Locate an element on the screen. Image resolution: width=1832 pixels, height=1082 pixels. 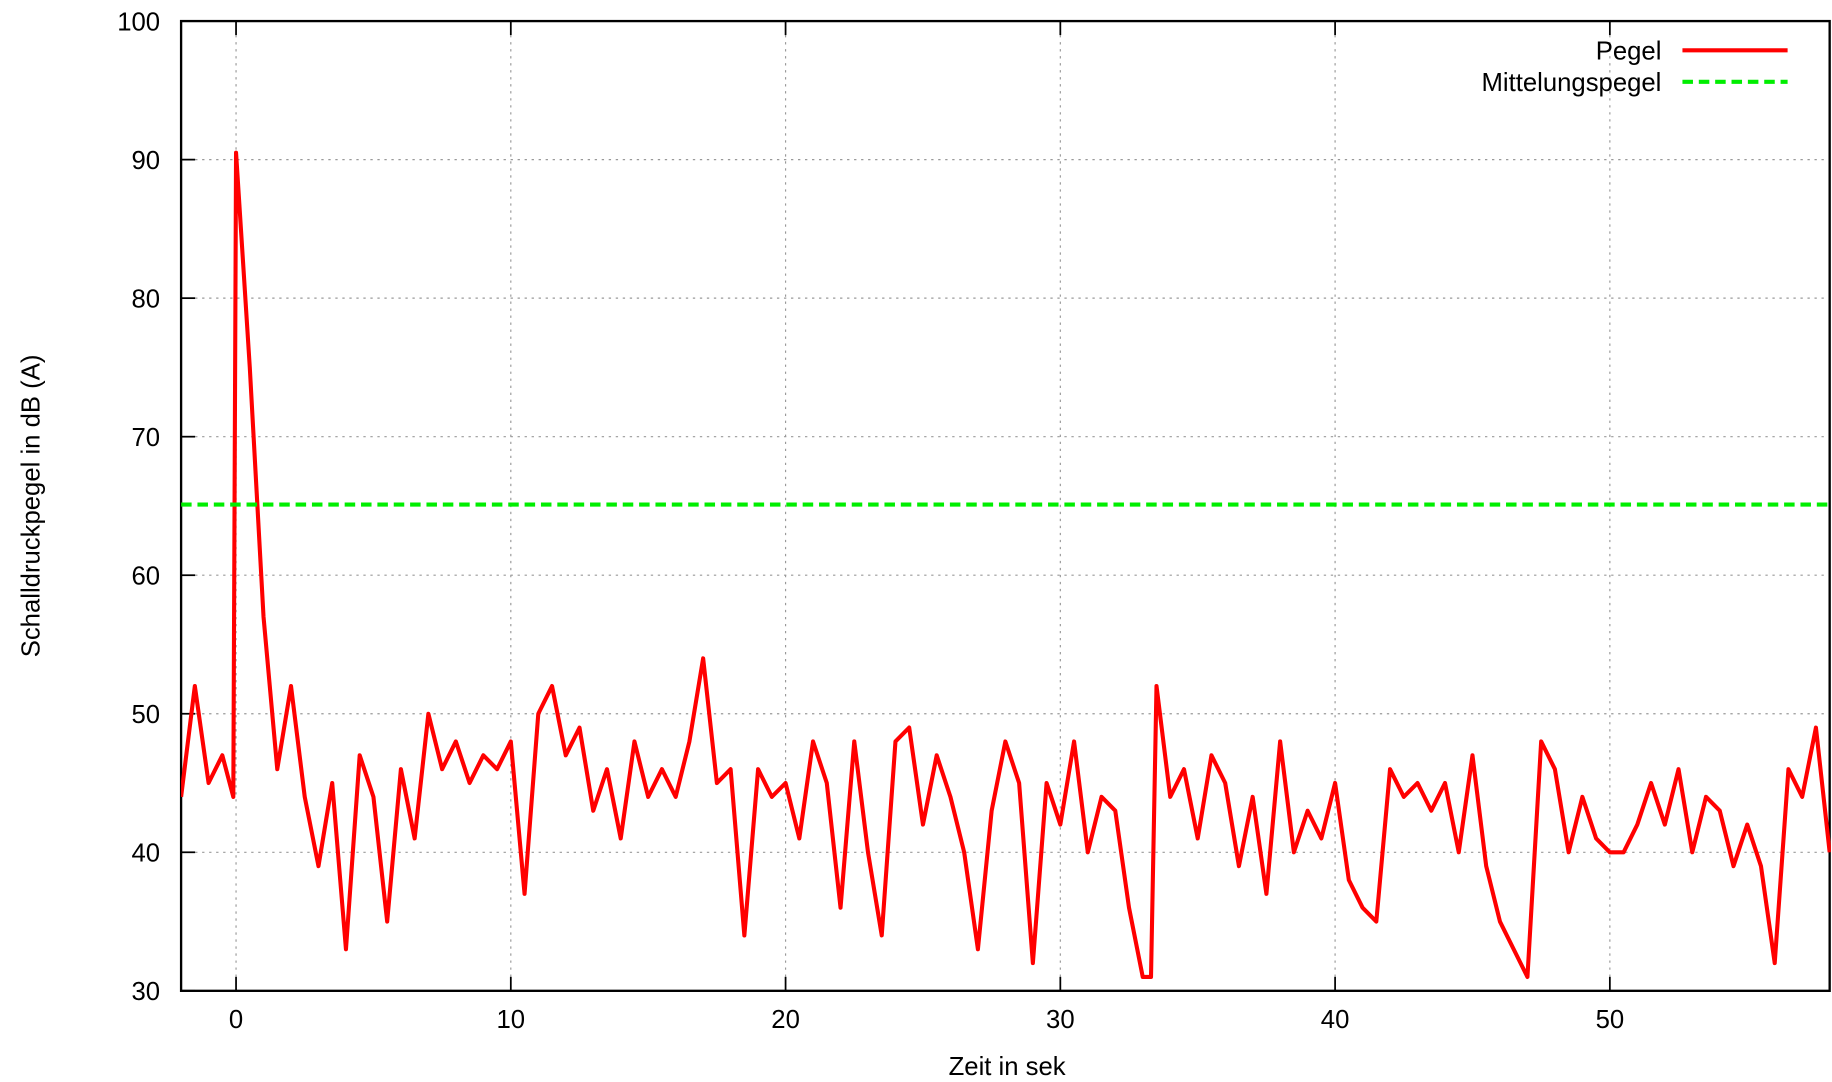
y-tick-label: 70 is located at coordinates (145, 438).